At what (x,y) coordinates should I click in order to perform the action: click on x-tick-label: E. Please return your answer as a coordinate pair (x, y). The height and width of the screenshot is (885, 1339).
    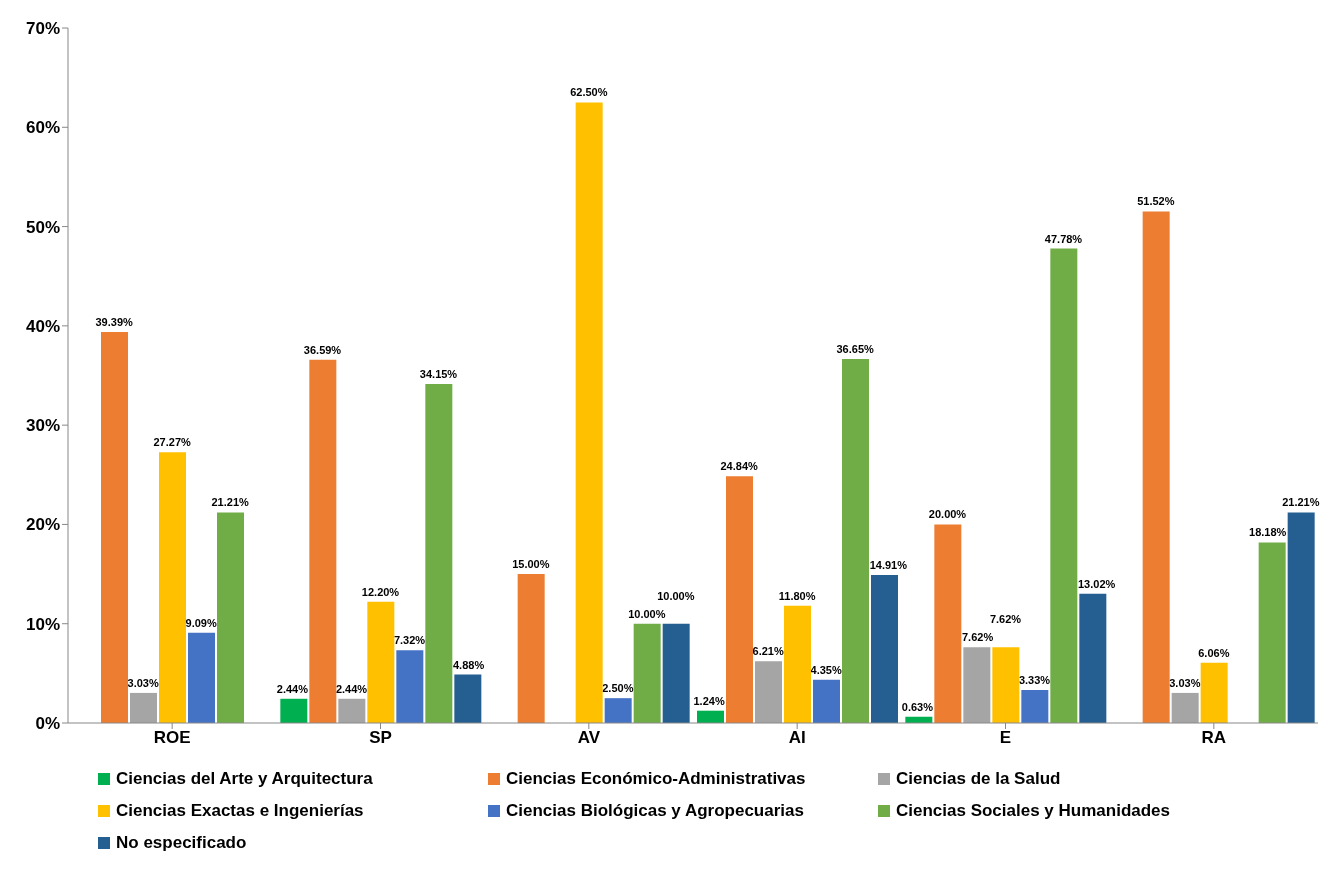
    Looking at the image, I should click on (1005, 738).